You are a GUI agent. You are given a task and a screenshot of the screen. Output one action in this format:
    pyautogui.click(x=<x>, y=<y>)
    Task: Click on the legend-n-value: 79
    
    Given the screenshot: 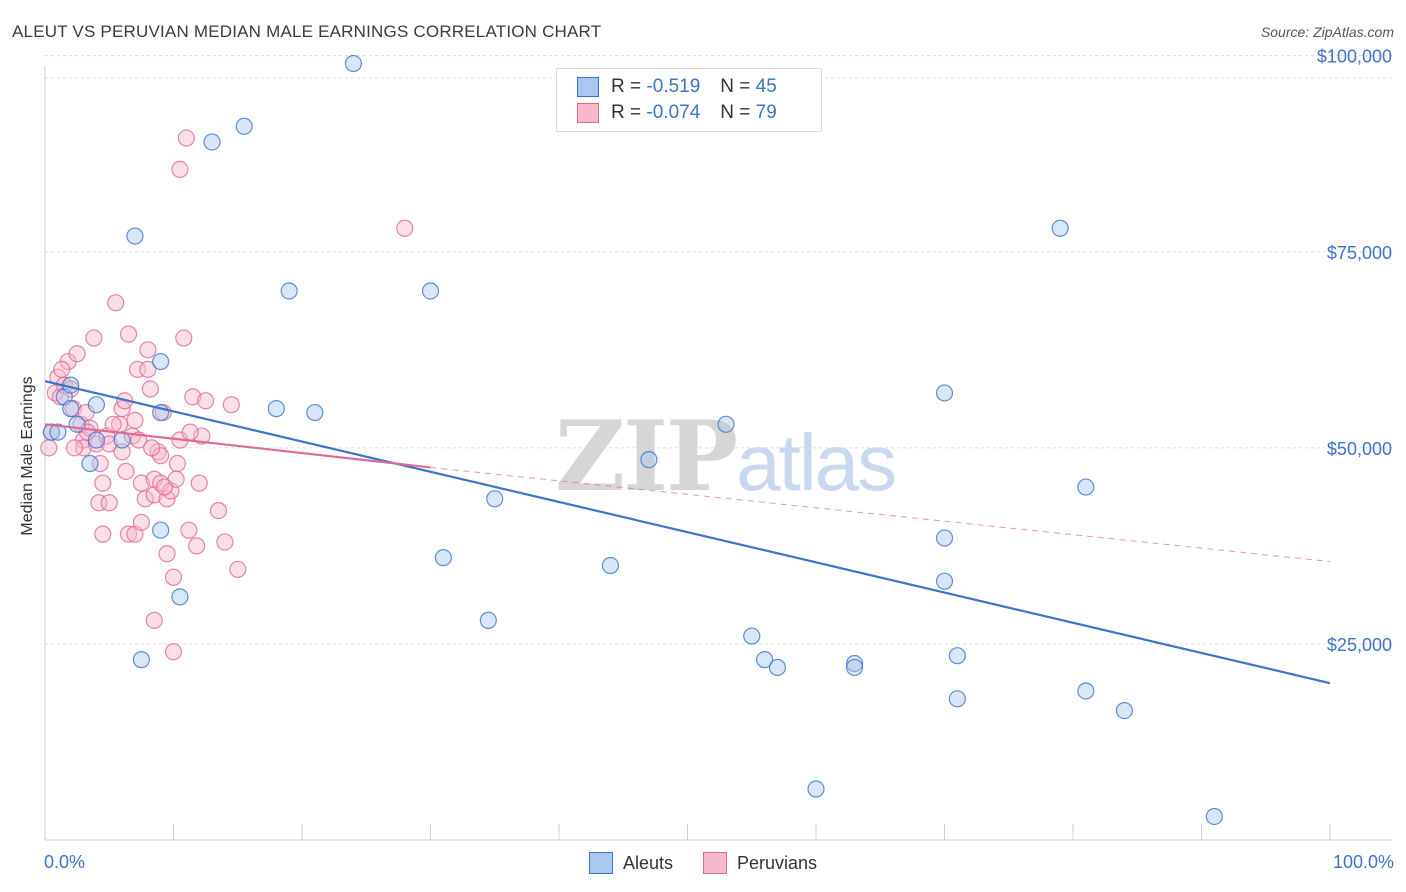 What is the action you would take?
    pyautogui.click(x=766, y=112)
    